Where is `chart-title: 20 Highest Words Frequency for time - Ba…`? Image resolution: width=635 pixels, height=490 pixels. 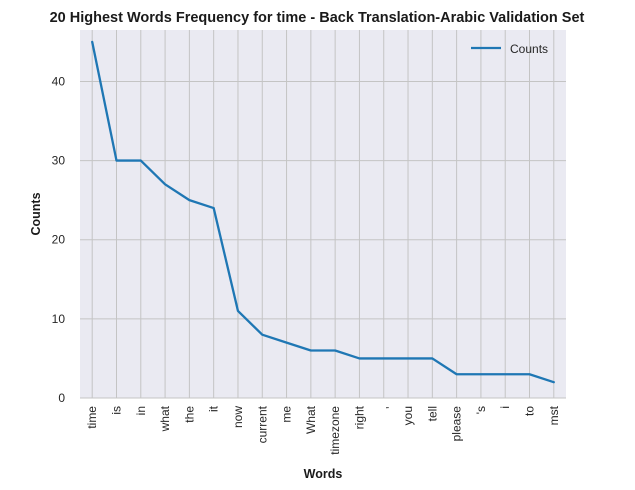
chart-title: 20 Highest Words Frequency for time - Ba… is located at coordinates (317, 18).